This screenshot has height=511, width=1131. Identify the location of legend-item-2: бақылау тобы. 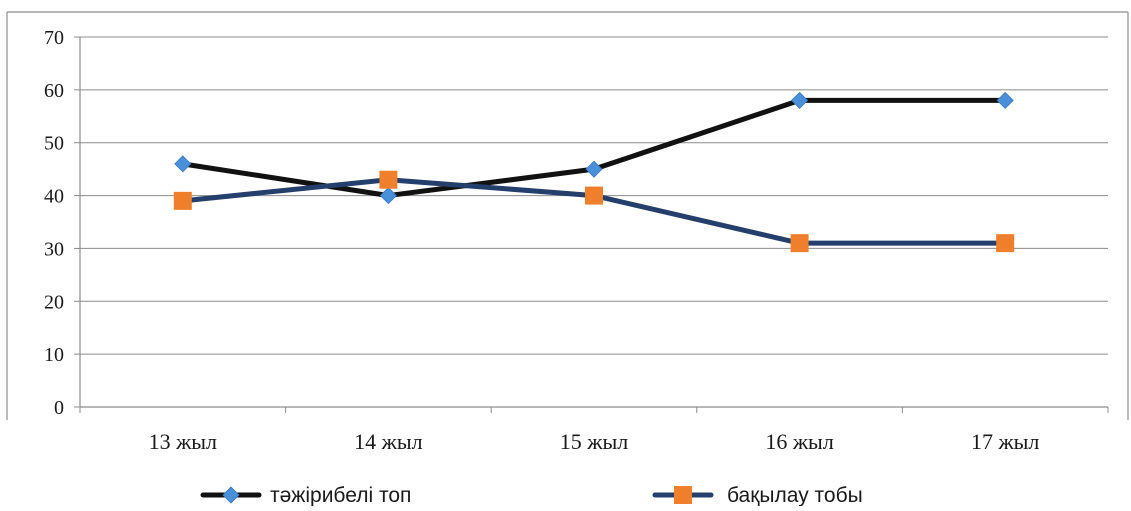
(757, 495).